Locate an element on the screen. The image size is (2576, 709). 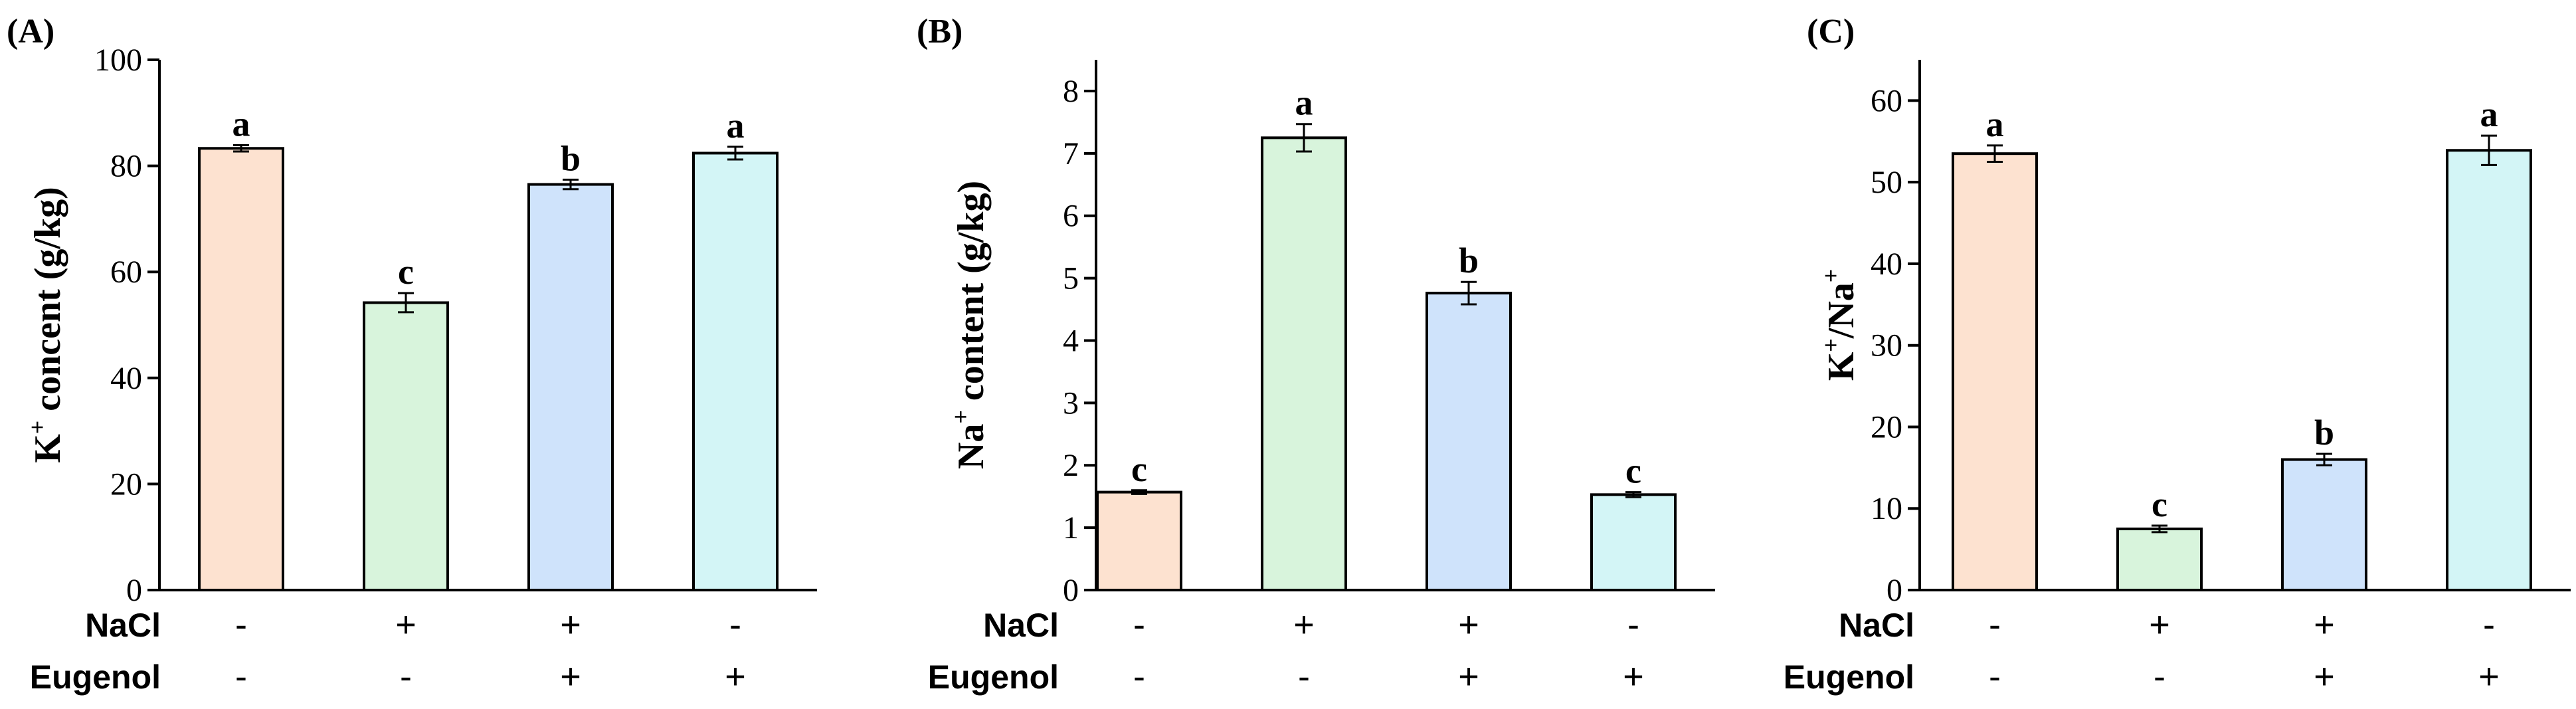
panel-label: (C) is located at coordinates (1831, 32).